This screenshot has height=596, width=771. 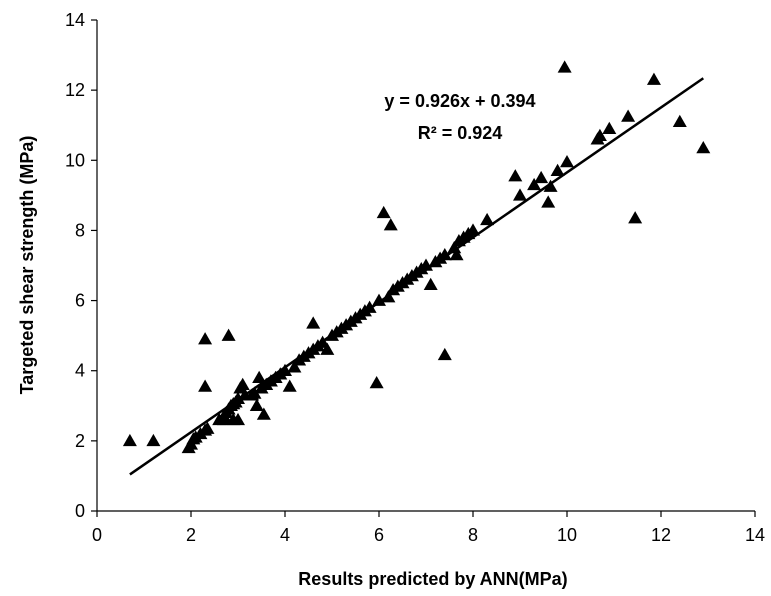 What do you see at coordinates (80, 301) in the screenshot?
I see `y-tick-label: 6` at bounding box center [80, 301].